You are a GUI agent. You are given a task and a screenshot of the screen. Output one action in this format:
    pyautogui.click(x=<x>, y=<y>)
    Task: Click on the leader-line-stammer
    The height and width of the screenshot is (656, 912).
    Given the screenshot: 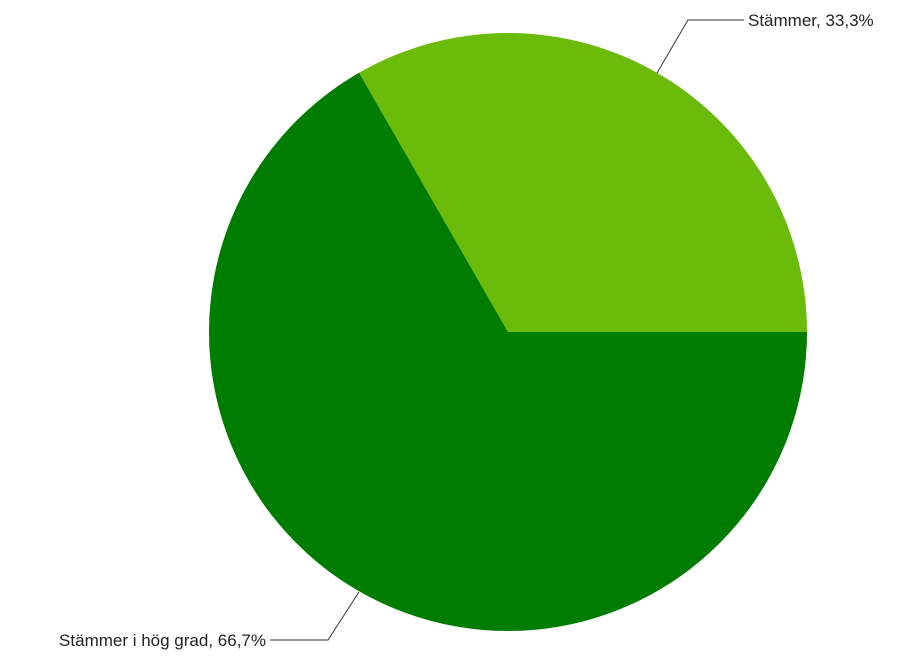 What is the action you would take?
    pyautogui.click(x=700, y=46)
    